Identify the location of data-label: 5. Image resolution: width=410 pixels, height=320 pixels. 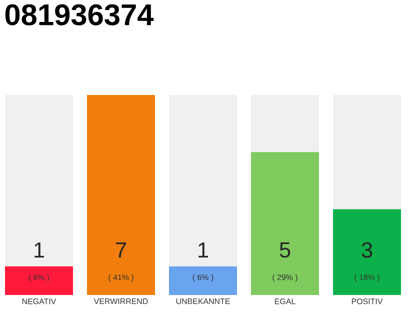
(285, 250).